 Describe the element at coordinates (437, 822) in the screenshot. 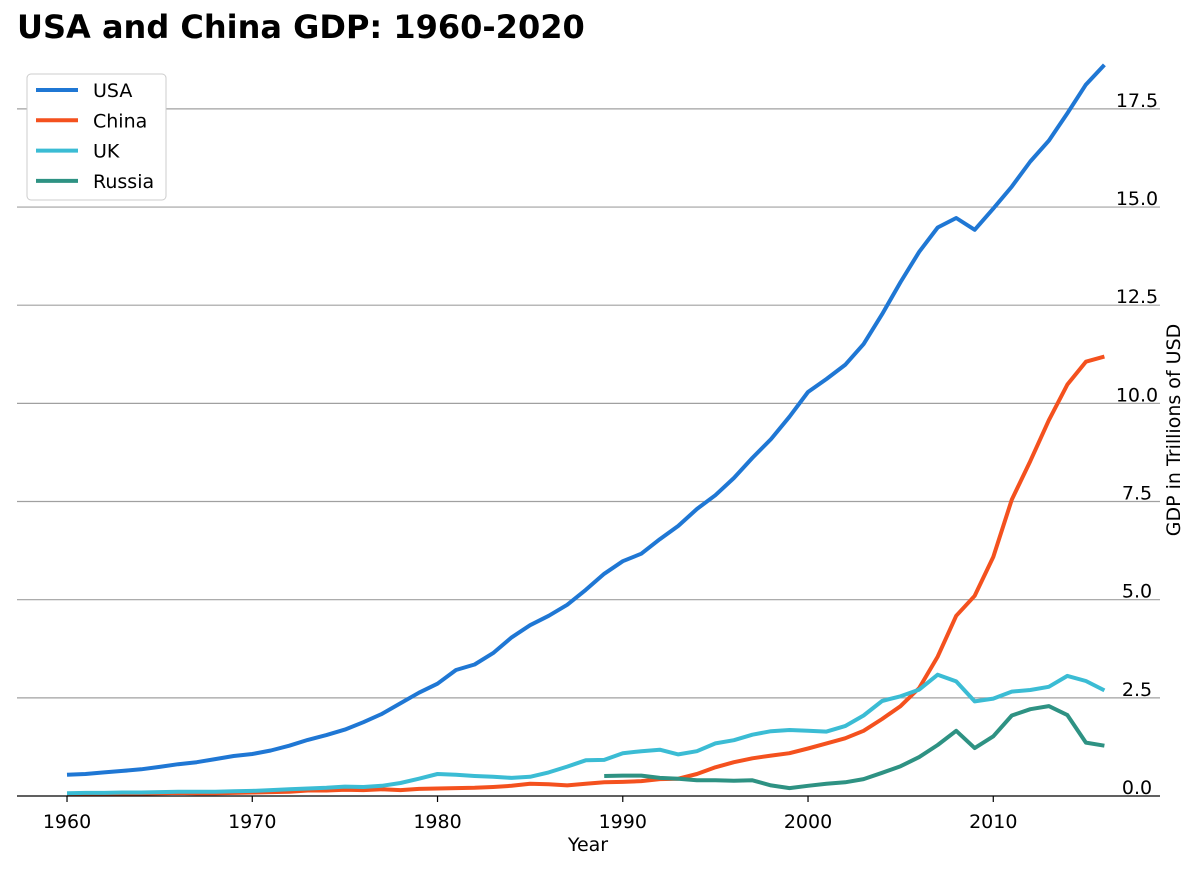

I see `x-tick-label: 1980` at that location.